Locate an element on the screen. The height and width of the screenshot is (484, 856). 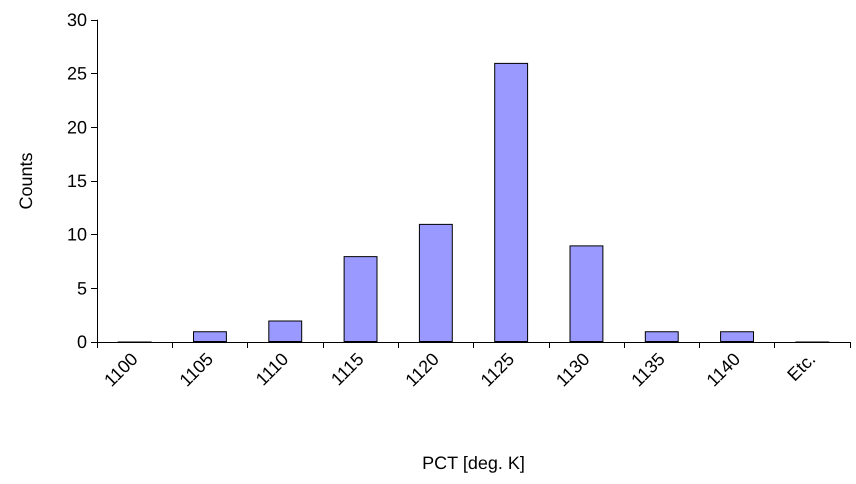
y-tick-label: 25 is located at coordinates (76, 74).